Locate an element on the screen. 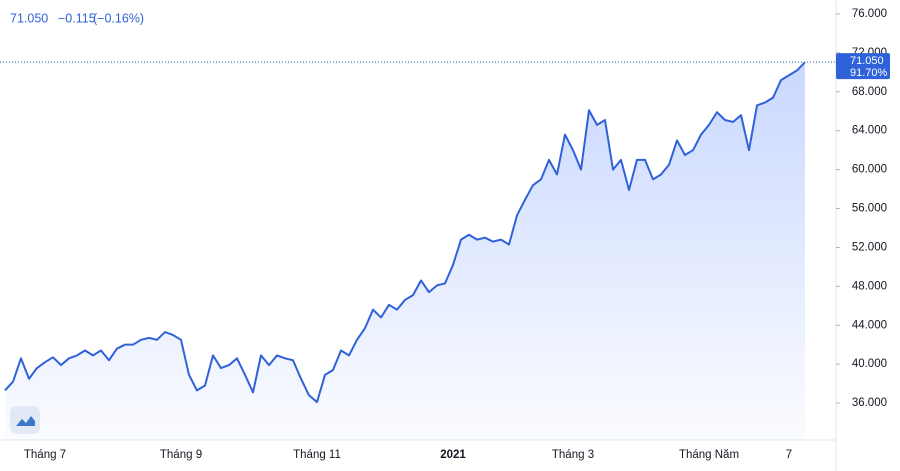 The width and height of the screenshot is (900, 471). legend: 71.050 −0.115 (−0.16%) is located at coordinates (77, 18).